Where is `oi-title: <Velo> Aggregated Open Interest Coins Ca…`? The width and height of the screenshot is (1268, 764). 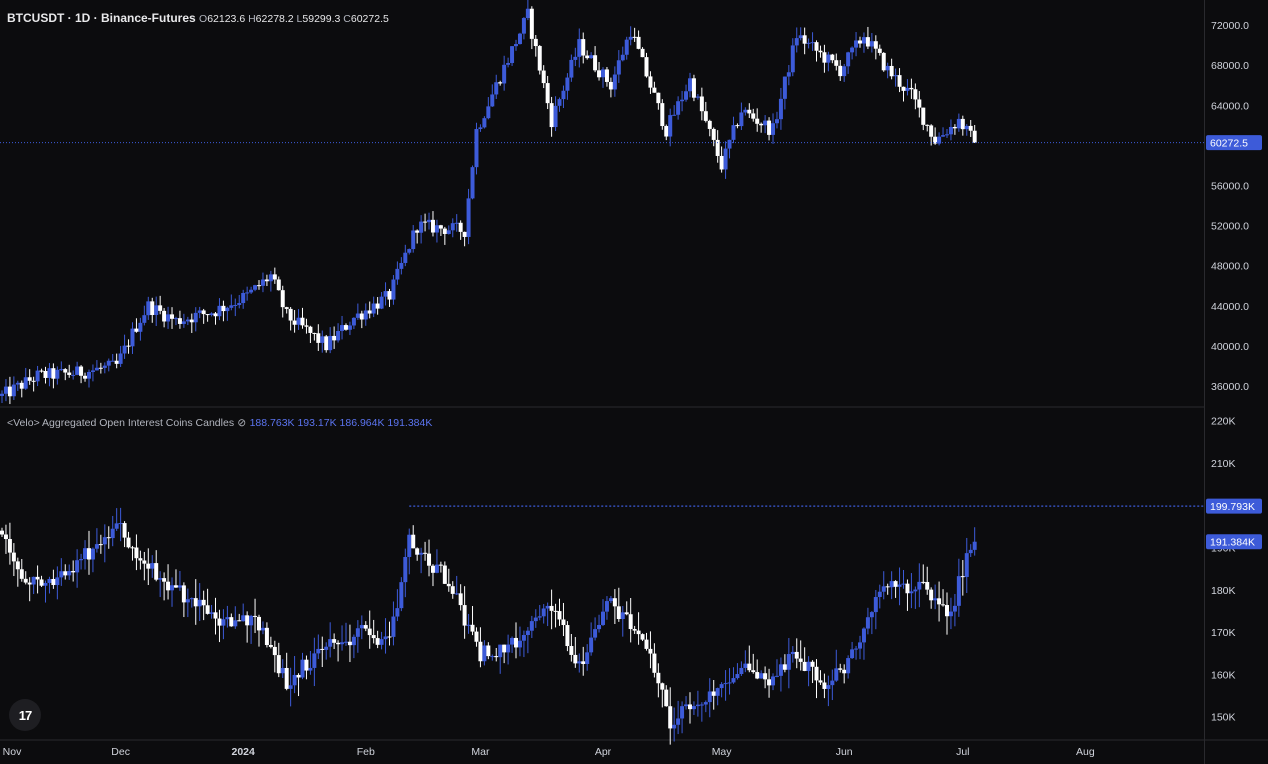
oi-title: <Velo> Aggregated Open Interest Coins Ca… is located at coordinates (121, 423).